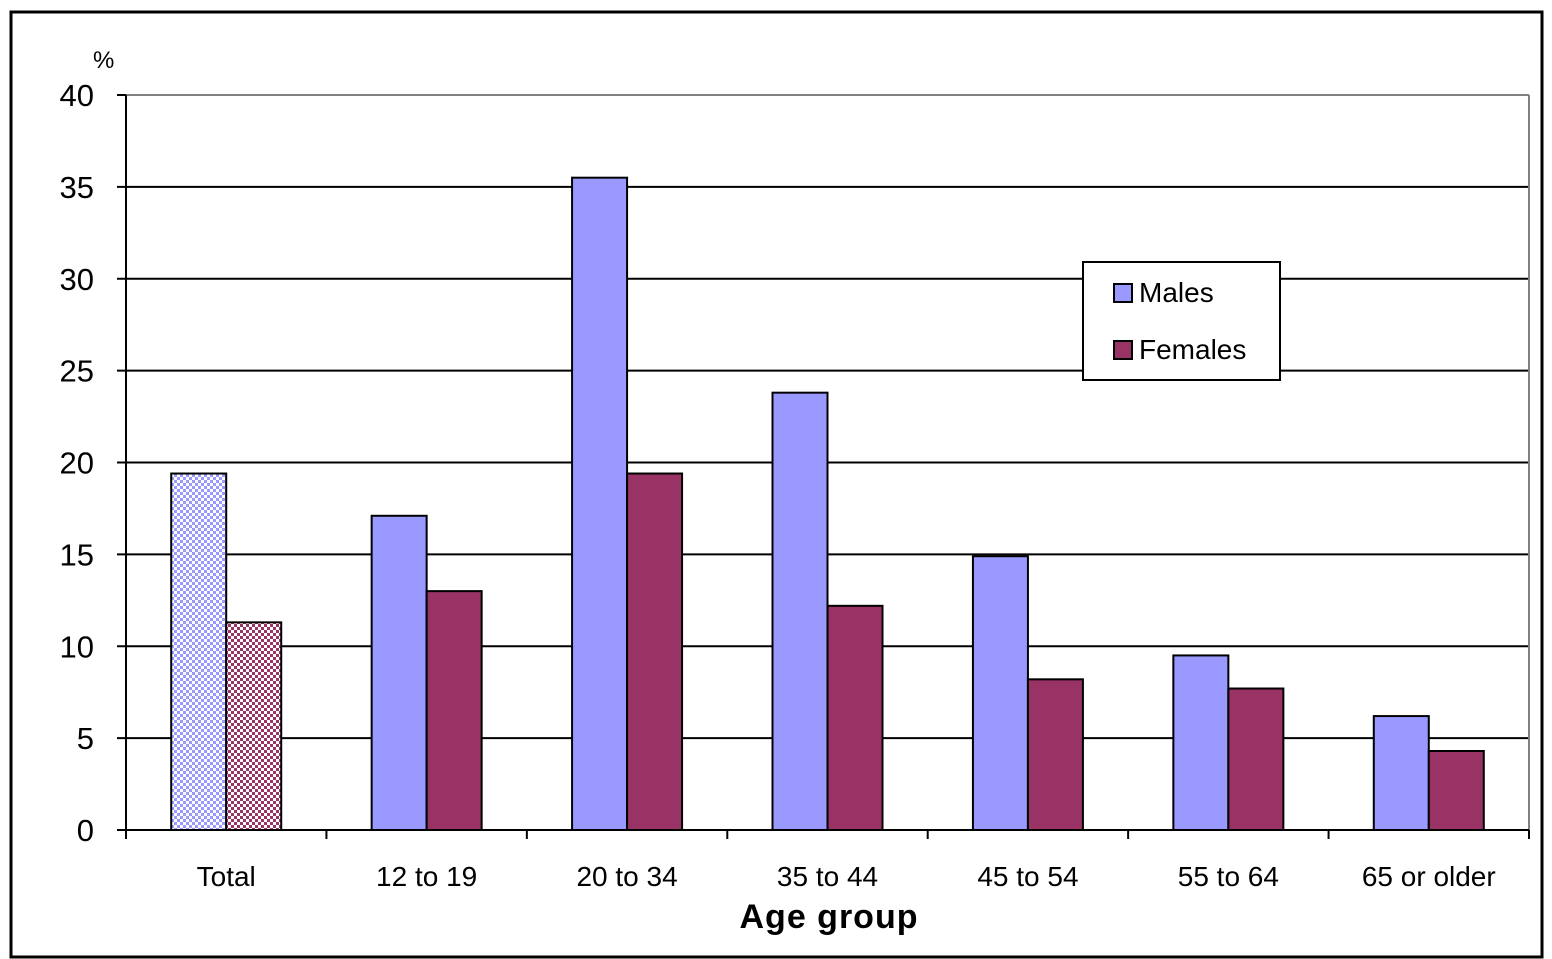 The height and width of the screenshot is (959, 1552). I want to click on y-tick-label: 5, so click(85, 738).